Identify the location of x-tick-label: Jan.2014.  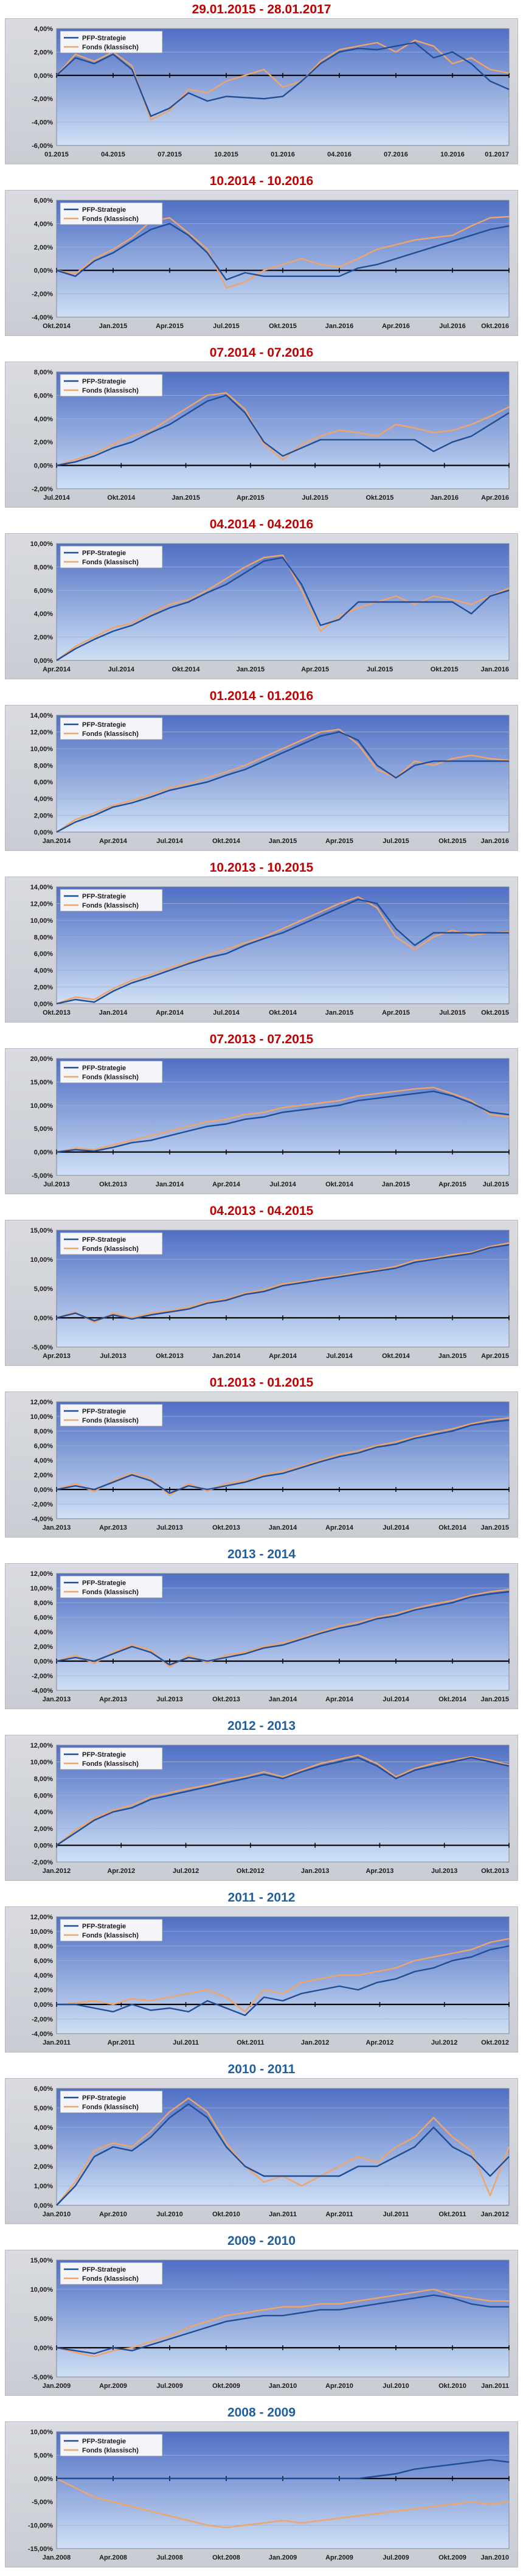
(170, 1184).